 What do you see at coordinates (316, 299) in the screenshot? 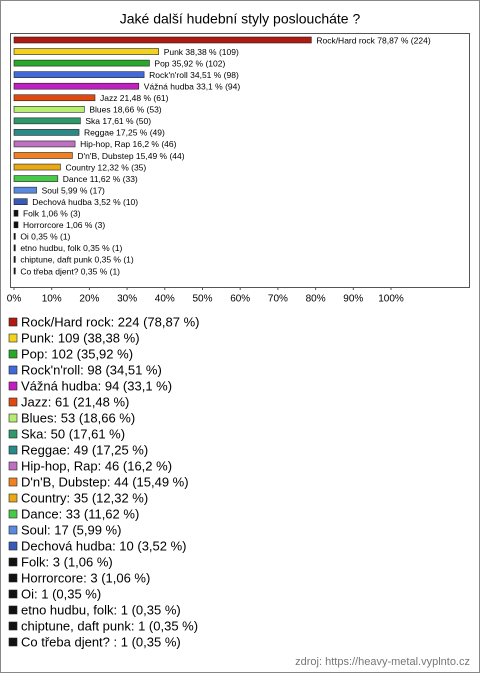
I see `x-tick-label: 80%` at bounding box center [316, 299].